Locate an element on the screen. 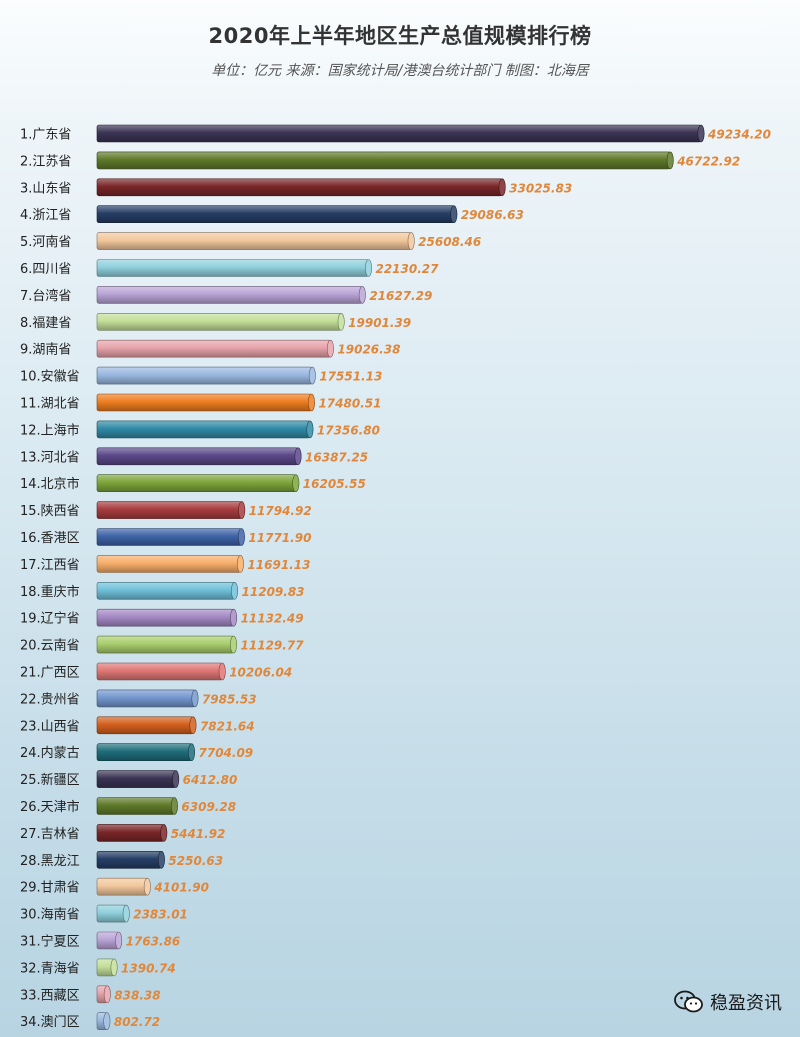  value-label: 21627.29 is located at coordinates (400, 296).